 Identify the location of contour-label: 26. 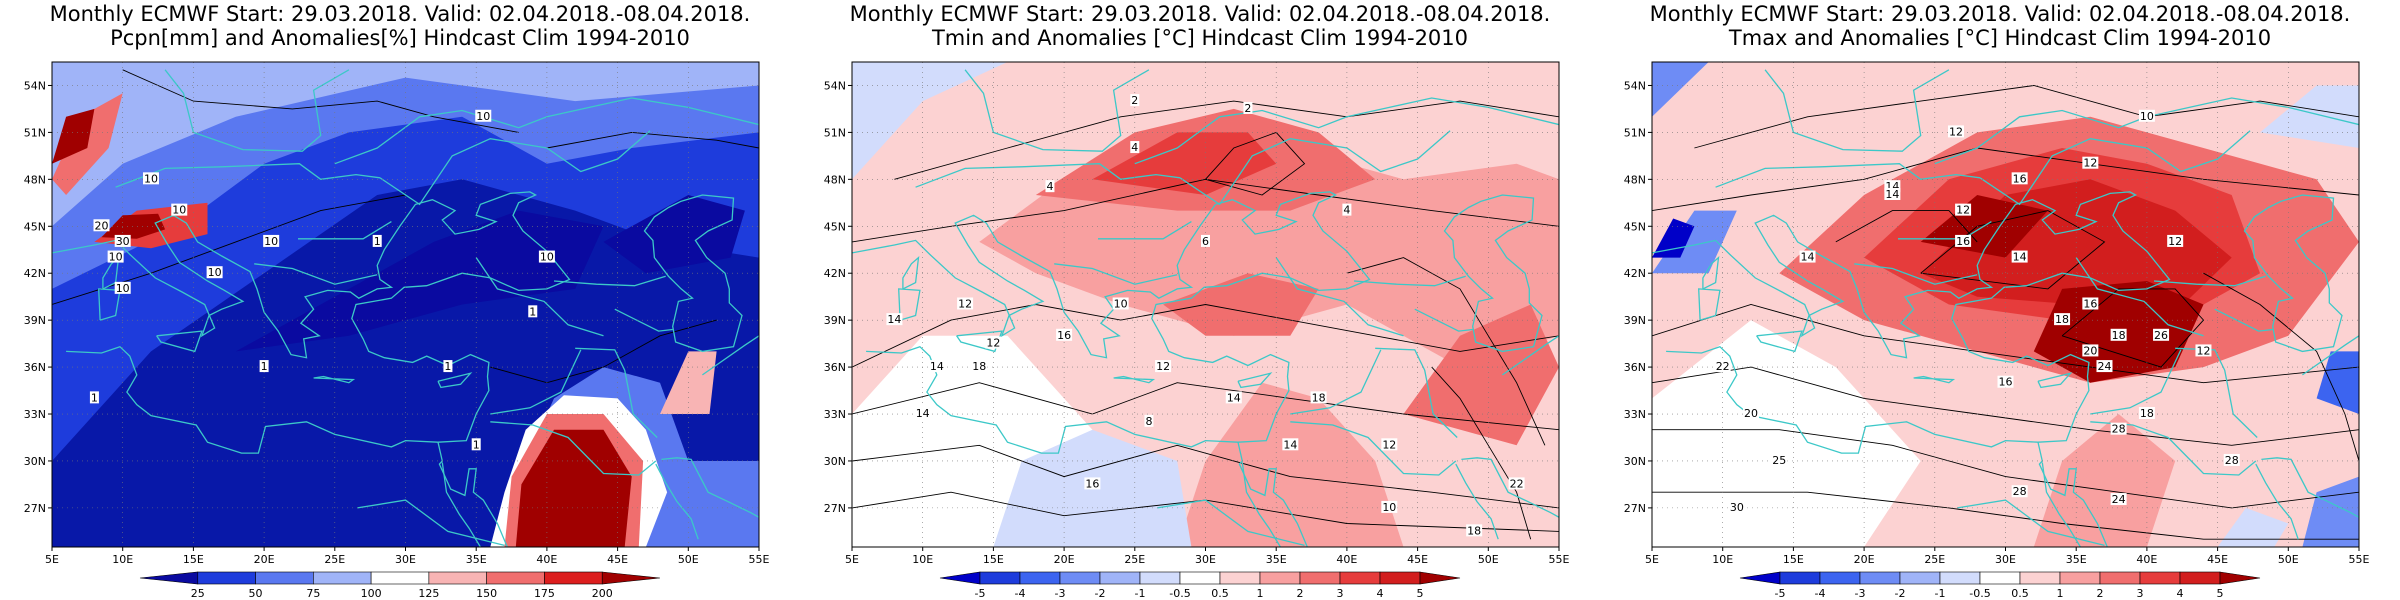
(2161, 335).